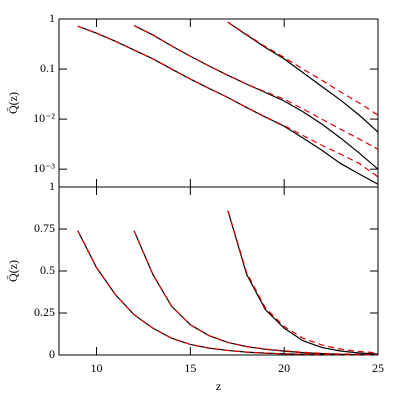 This screenshot has width=400, height=400. I want to click on y-tick-label: 10⁻³, so click(44, 168).